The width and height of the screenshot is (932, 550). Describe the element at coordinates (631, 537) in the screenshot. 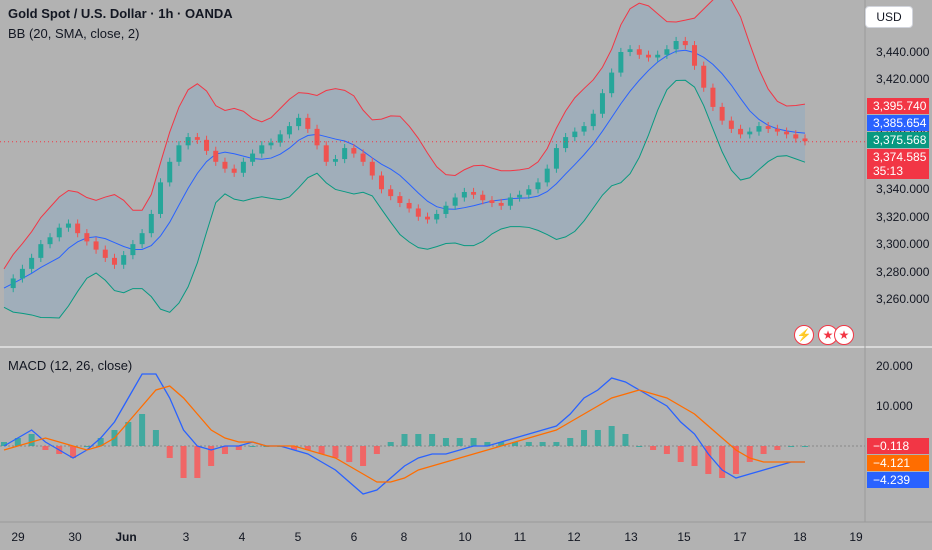

I see `time-tick-label: 13` at that location.